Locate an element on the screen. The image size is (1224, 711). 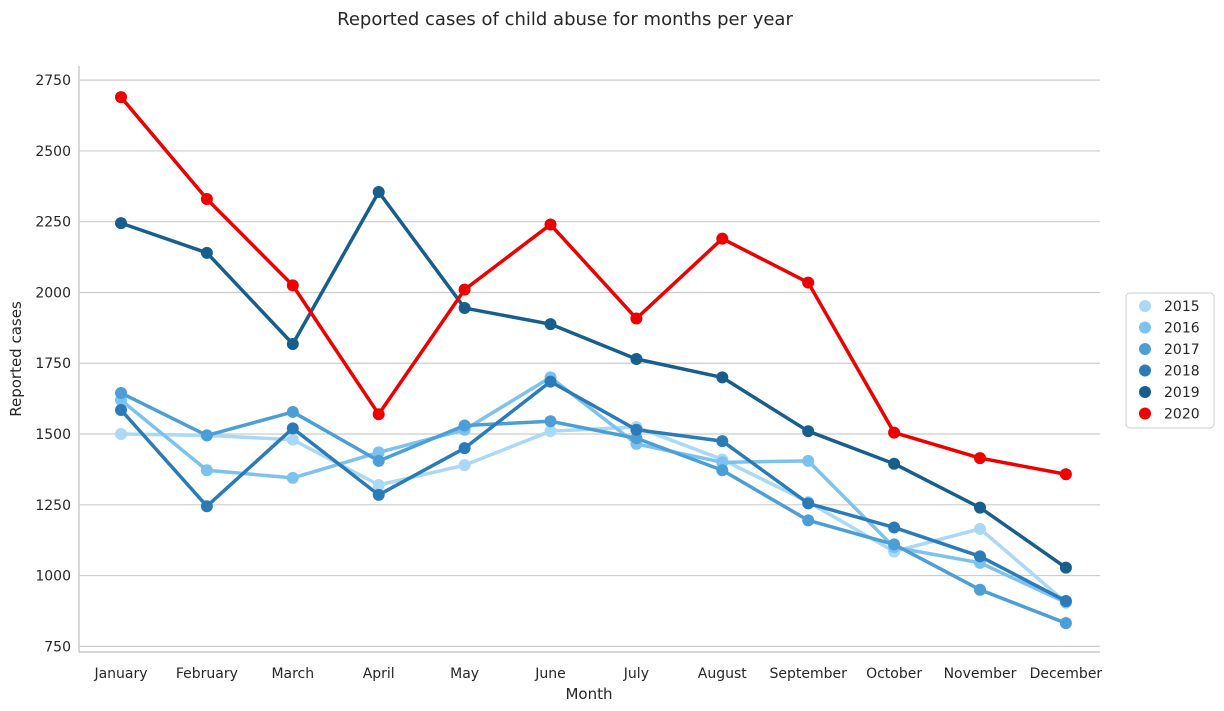
legend-label: 2018 is located at coordinates (1182, 372).